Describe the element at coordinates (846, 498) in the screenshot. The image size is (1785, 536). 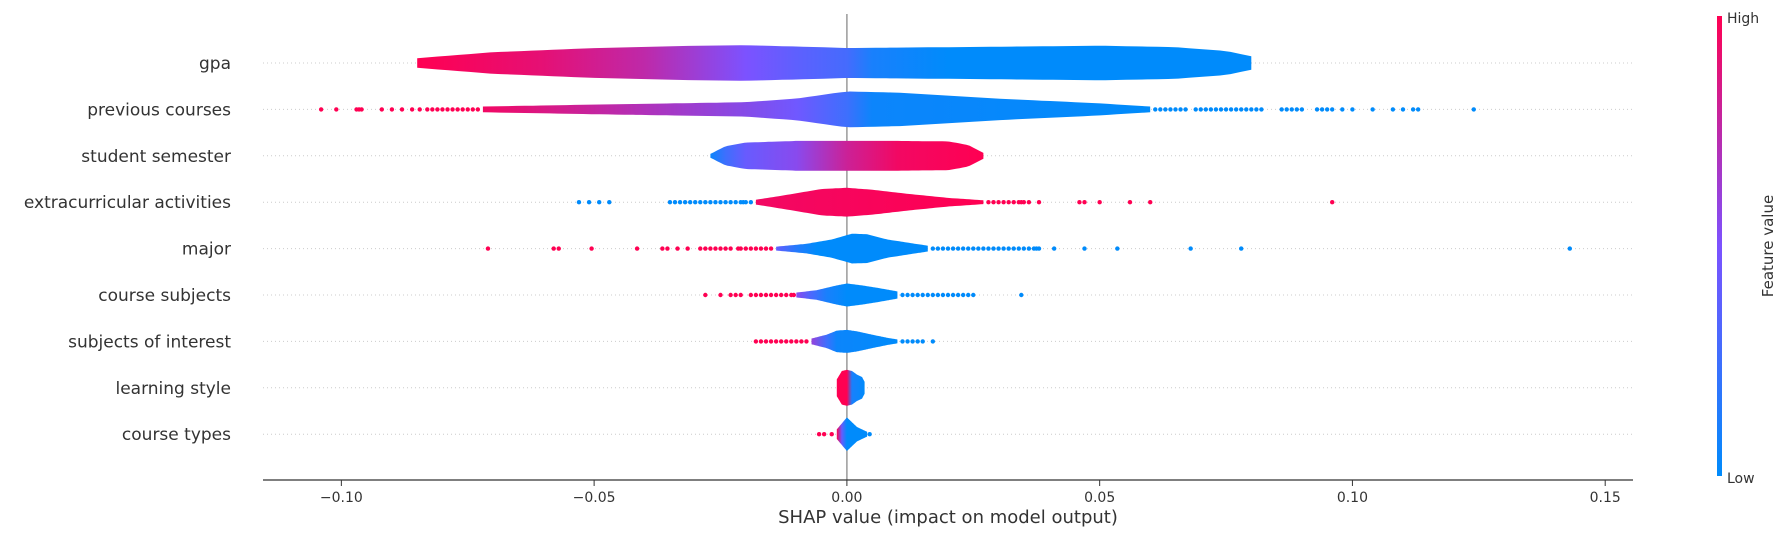
I see `x-tick-label: 0.00` at that location.